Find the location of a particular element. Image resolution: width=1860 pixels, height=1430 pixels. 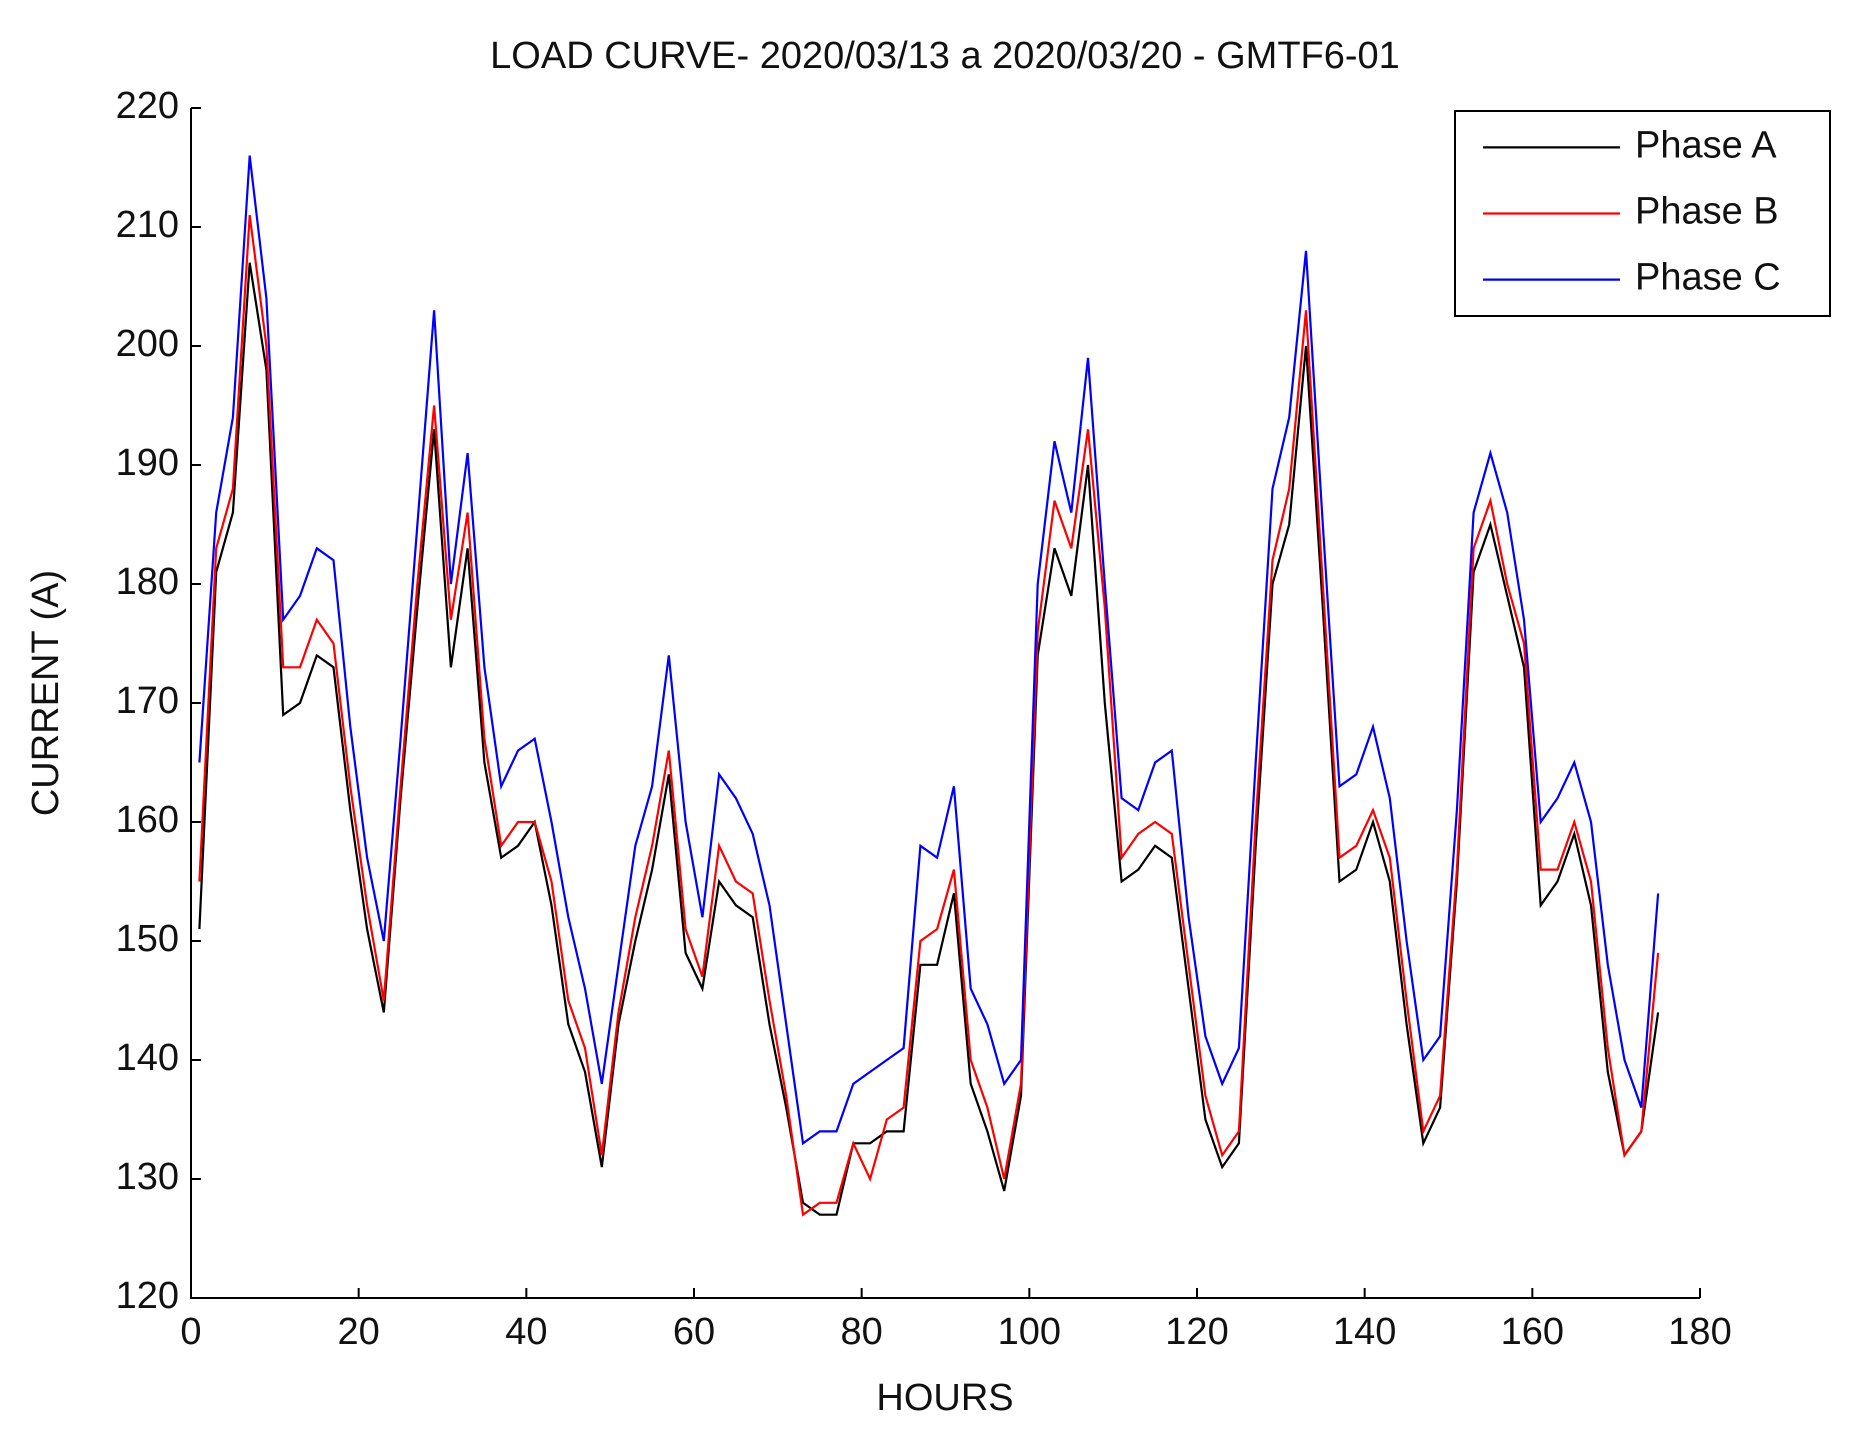

y-tick-label: 220 is located at coordinates (147, 106).